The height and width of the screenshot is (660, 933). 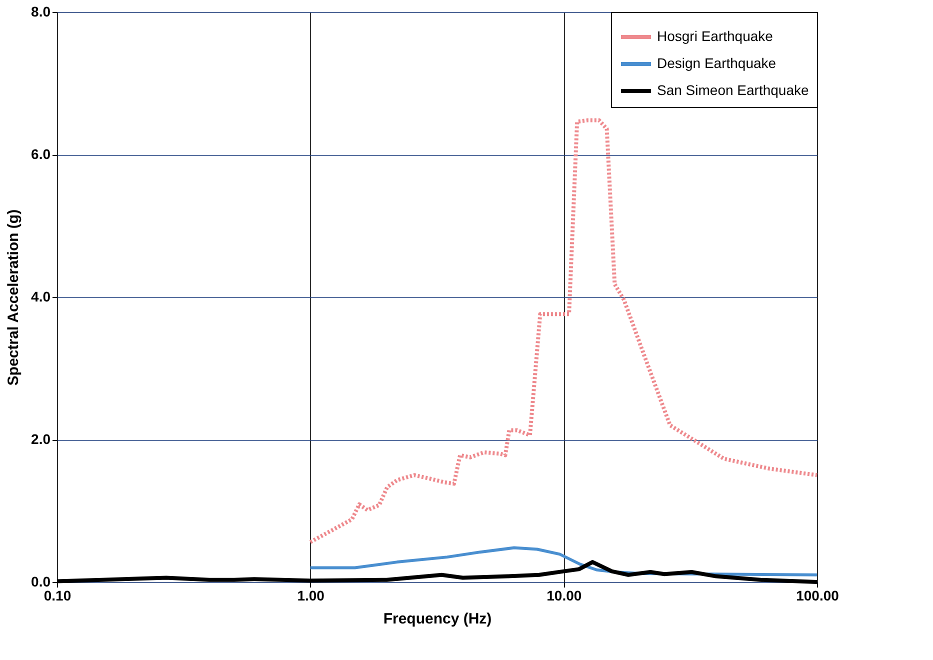 What do you see at coordinates (716, 63) in the screenshot?
I see `legend-label: Design Earthquake` at bounding box center [716, 63].